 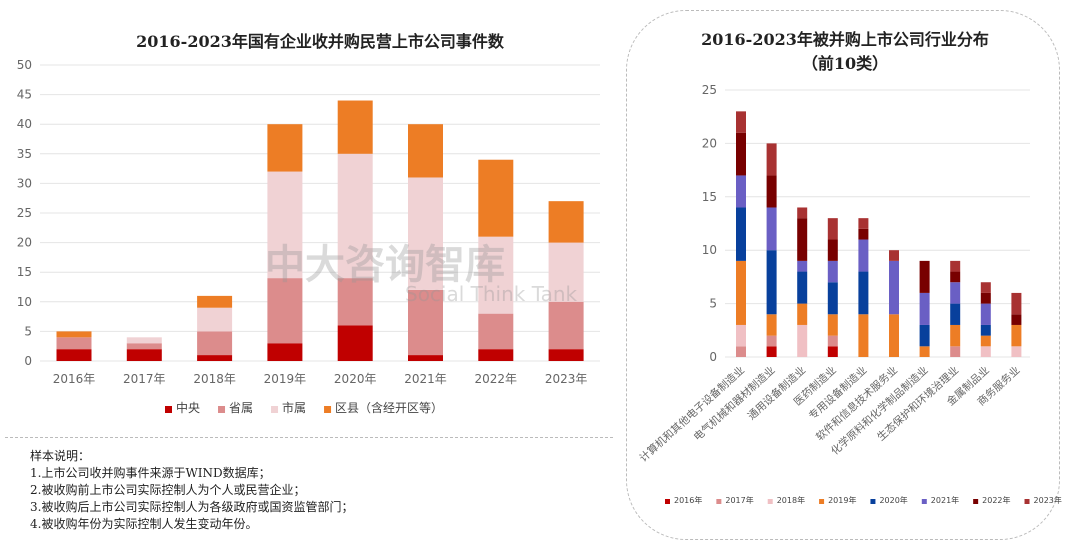 I want to click on legend-label: 市属, so click(x=294, y=407).